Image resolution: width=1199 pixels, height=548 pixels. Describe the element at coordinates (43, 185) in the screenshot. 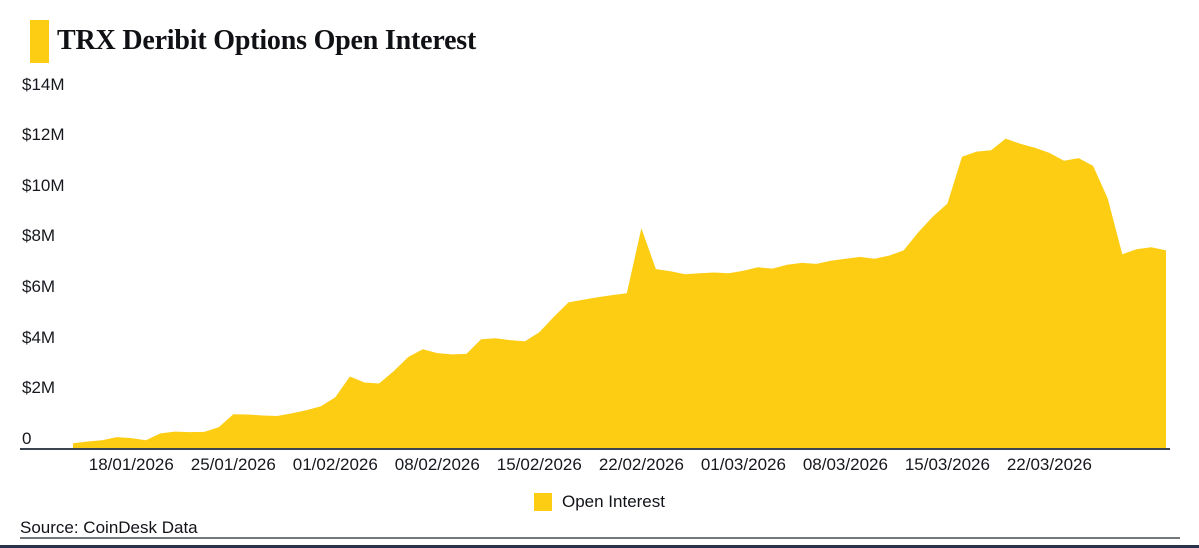

I see `y-axis-tick-label: $10M` at that location.